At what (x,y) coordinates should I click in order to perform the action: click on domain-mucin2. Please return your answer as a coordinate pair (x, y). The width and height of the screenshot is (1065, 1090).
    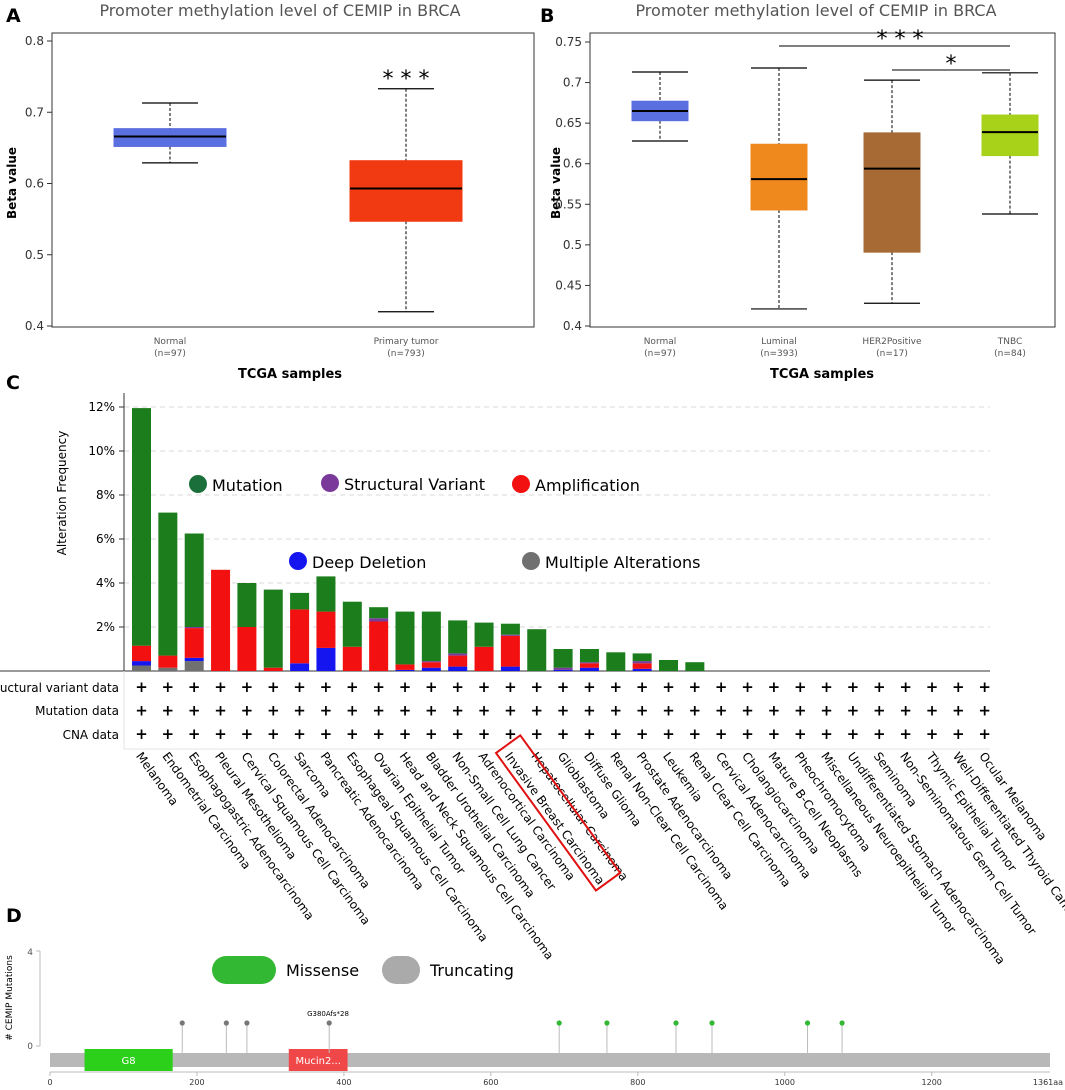
    Looking at the image, I should click on (318, 1060).